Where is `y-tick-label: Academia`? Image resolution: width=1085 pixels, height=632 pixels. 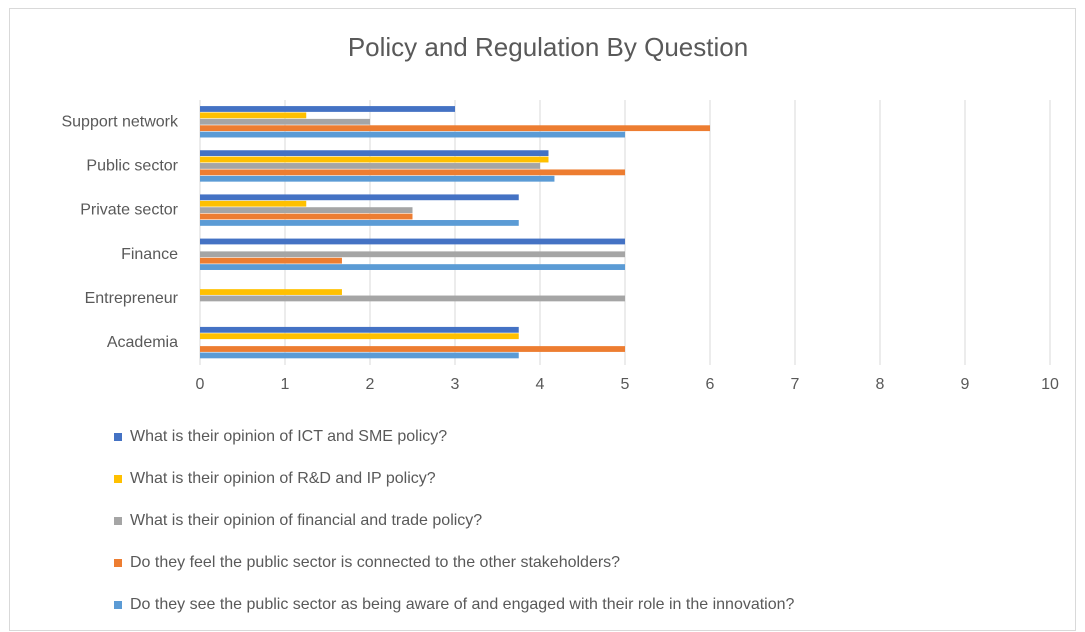
y-tick-label: Academia is located at coordinates (142, 342).